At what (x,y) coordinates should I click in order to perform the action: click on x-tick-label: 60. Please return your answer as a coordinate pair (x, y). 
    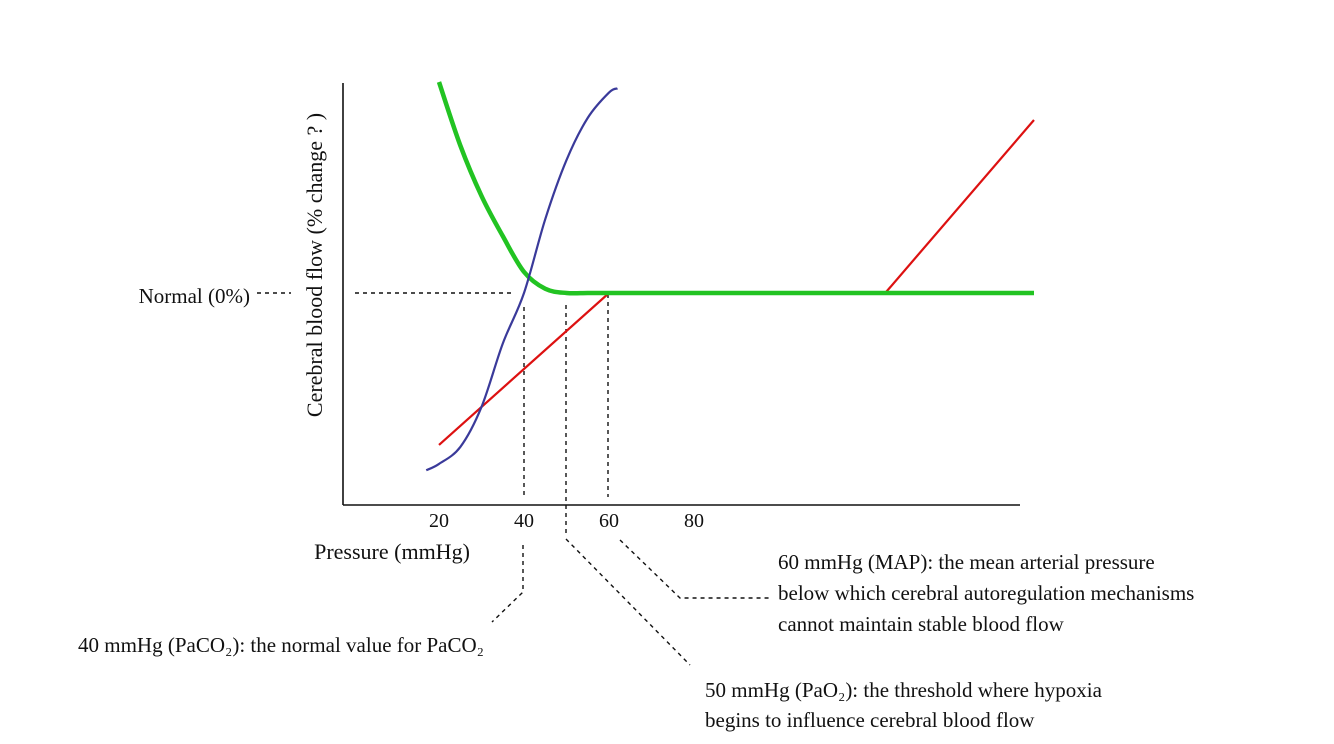
    Looking at the image, I should click on (609, 521).